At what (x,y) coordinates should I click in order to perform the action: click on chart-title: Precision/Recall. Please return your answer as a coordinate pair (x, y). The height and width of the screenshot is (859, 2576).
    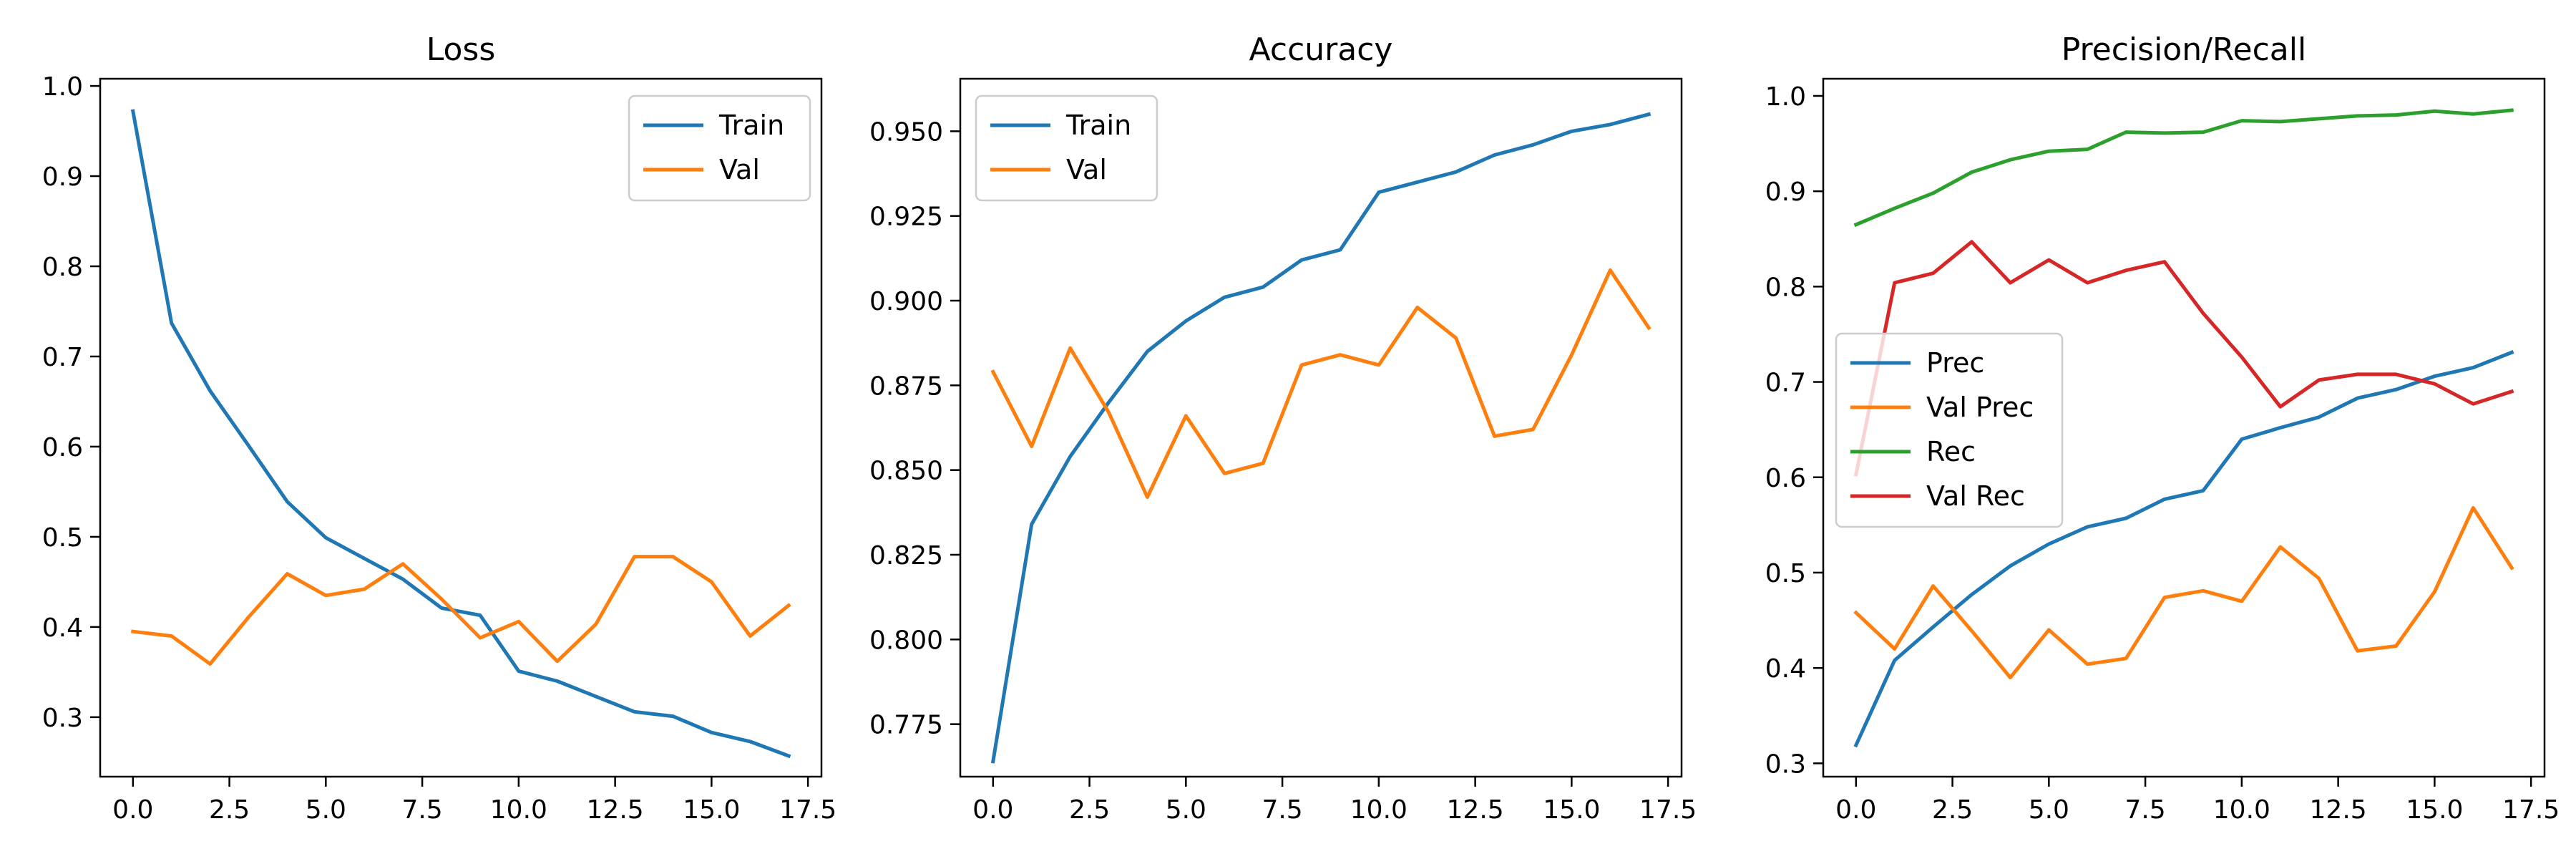
    Looking at the image, I should click on (2184, 49).